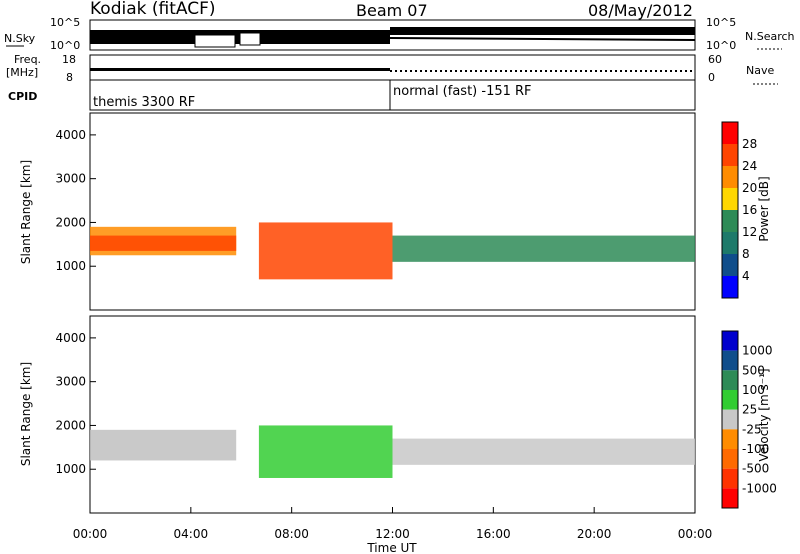  I want to click on x-tick-label: 20:00, so click(594, 534).